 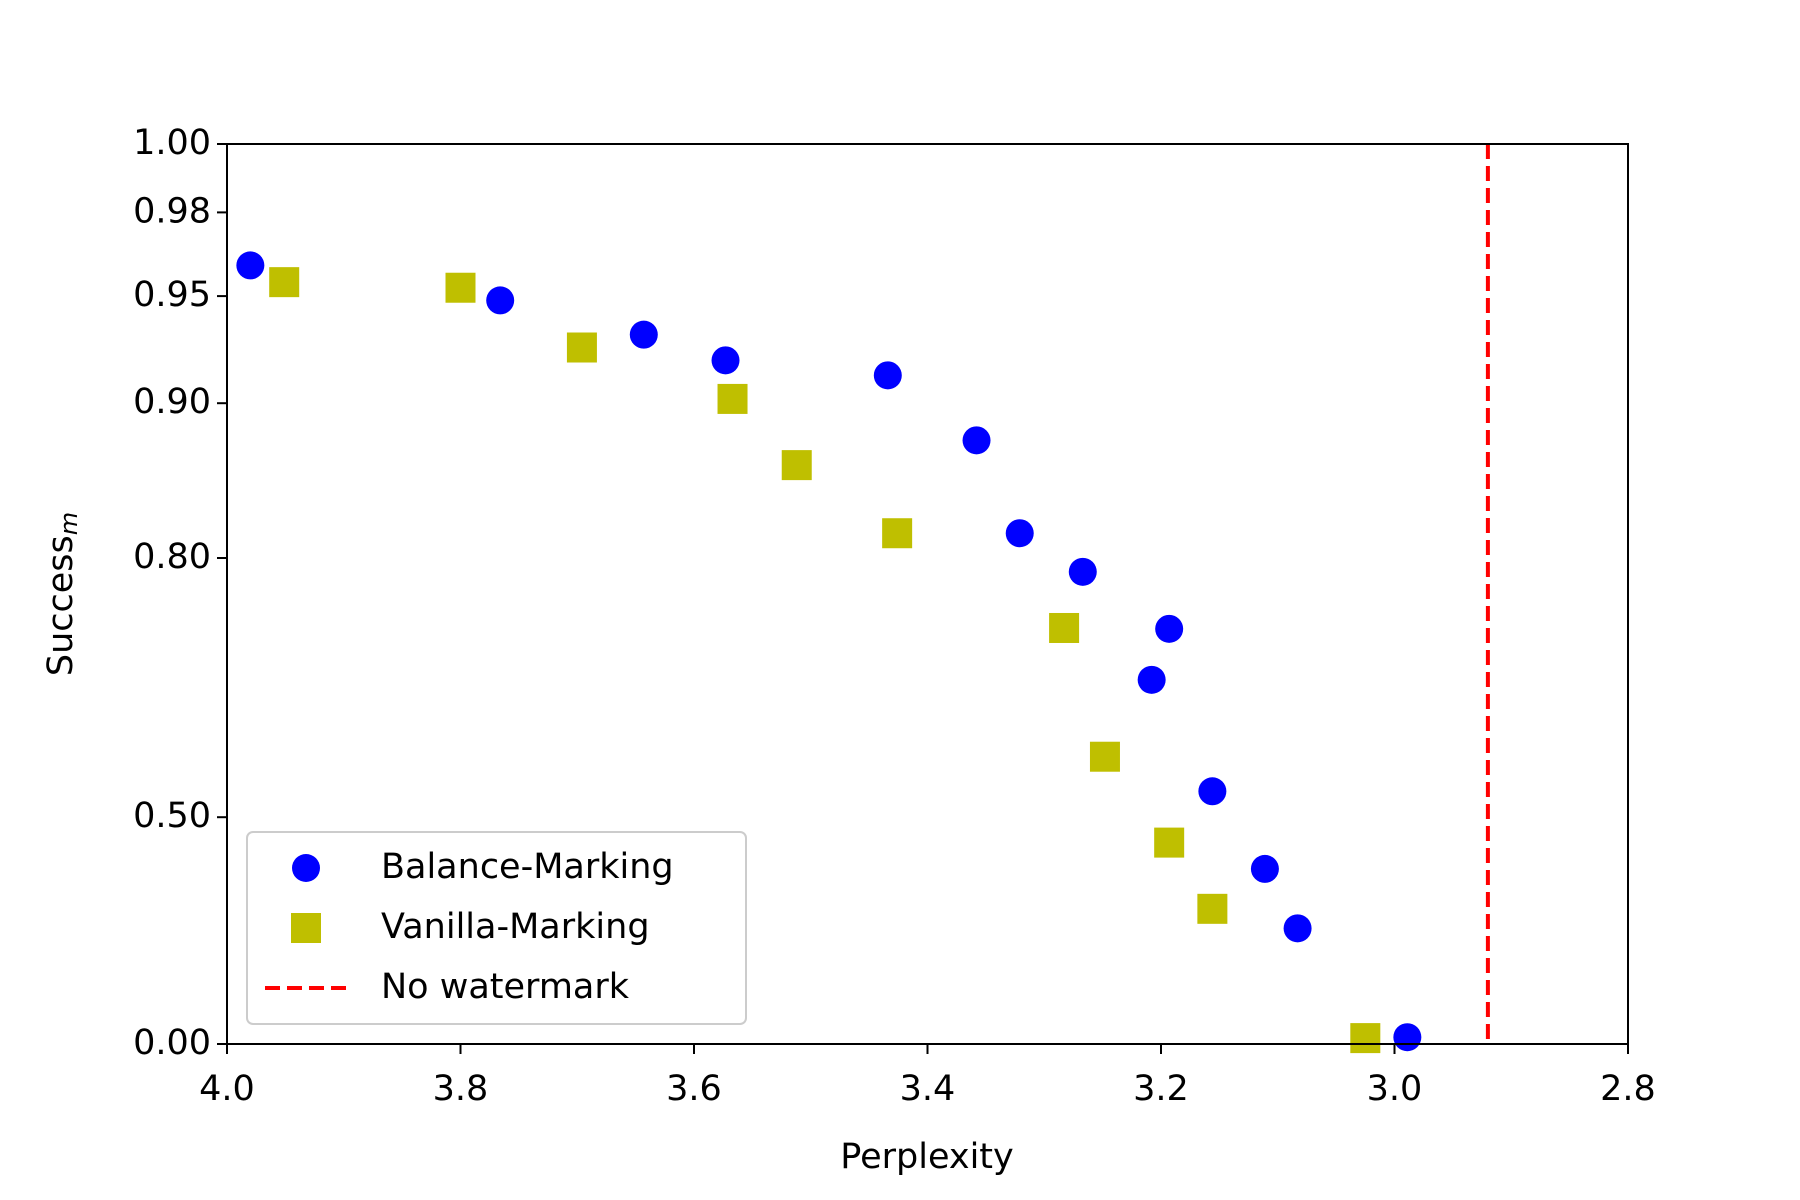 What do you see at coordinates (172, 143) in the screenshot?
I see `y-tick-label: 1.00` at bounding box center [172, 143].